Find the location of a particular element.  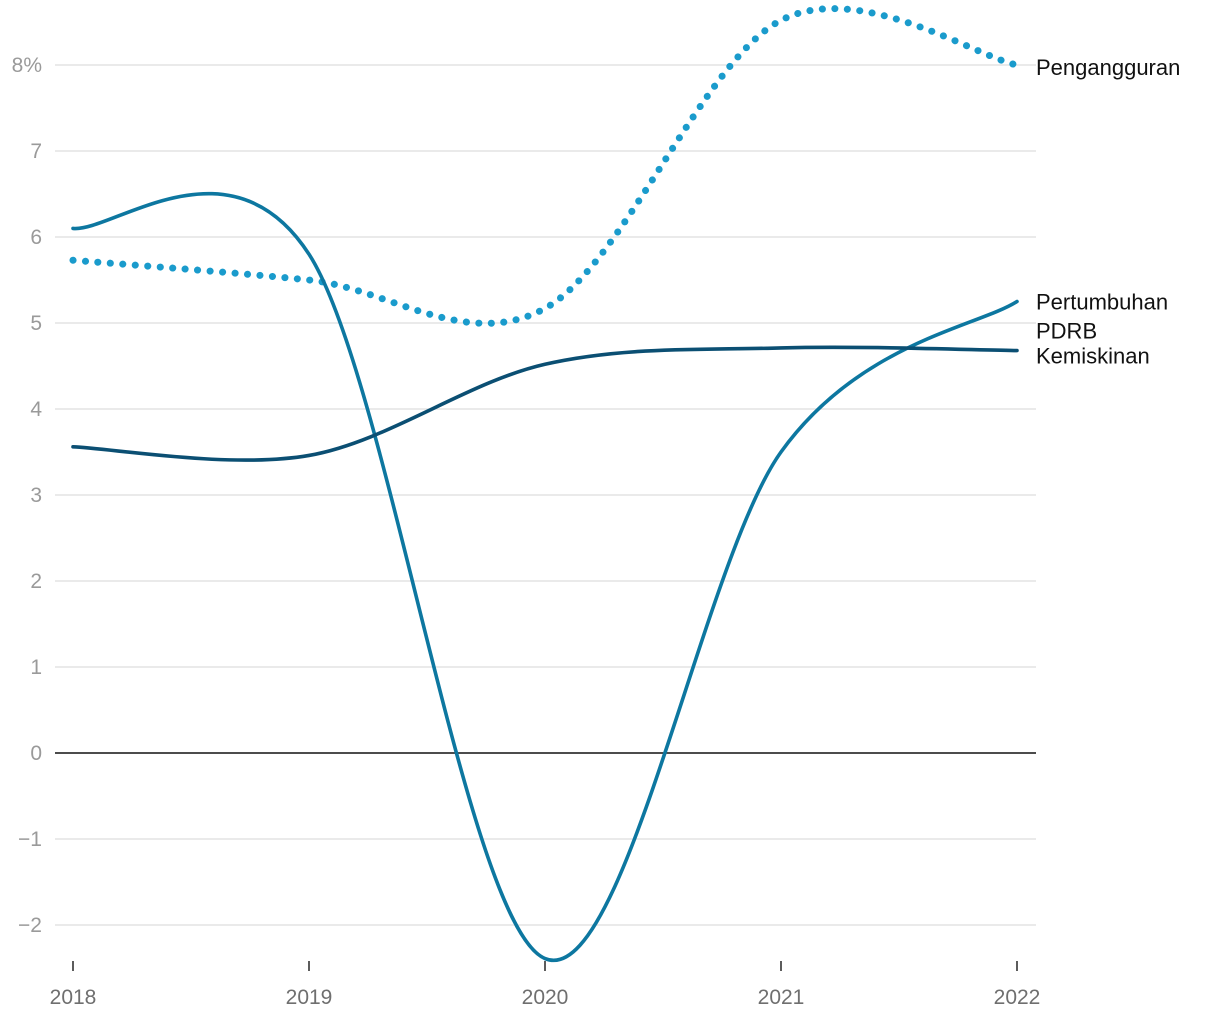

y-tick-label: 5 is located at coordinates (36, 323).